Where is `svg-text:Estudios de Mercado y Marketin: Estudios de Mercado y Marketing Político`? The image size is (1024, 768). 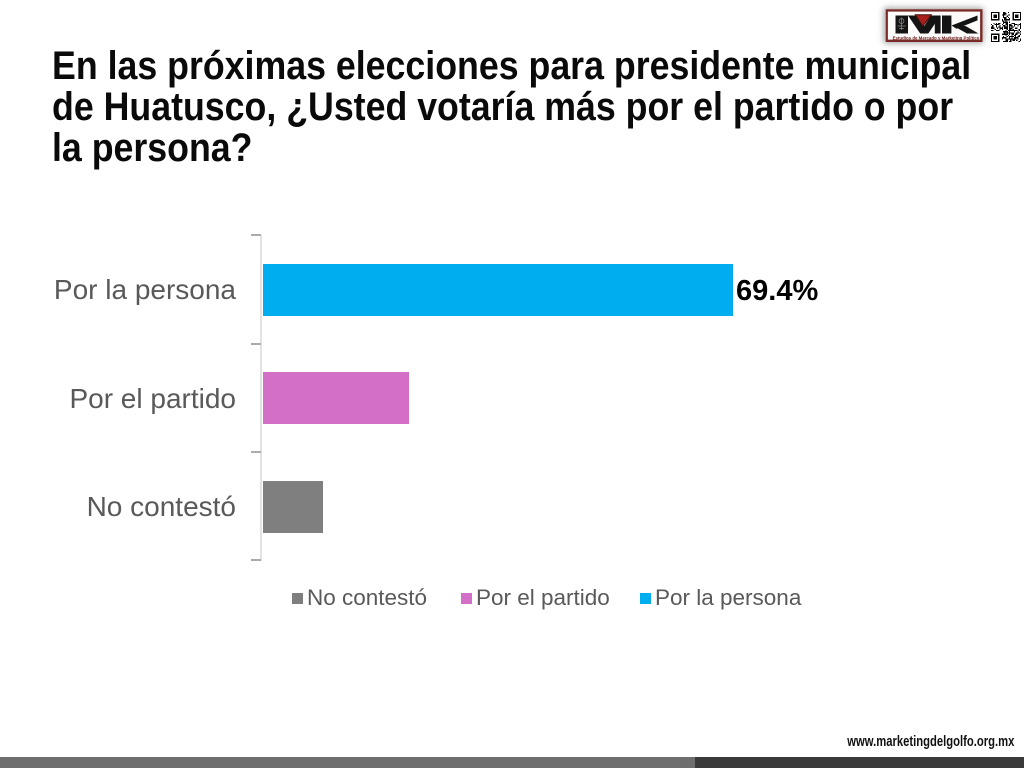 svg-text:Estudios de Mercado y Marketin: Estudios de Mercado y Marketing Político is located at coordinates (936, 37).